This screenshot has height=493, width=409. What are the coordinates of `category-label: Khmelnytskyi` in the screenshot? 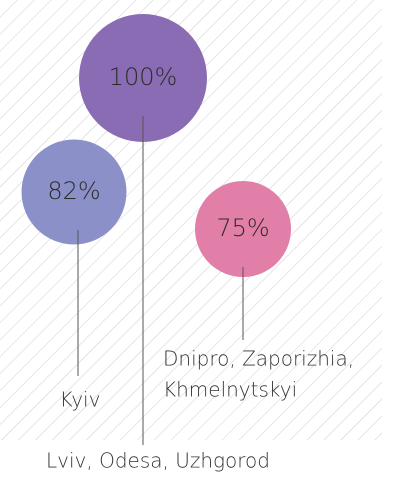 It's located at (230, 390).